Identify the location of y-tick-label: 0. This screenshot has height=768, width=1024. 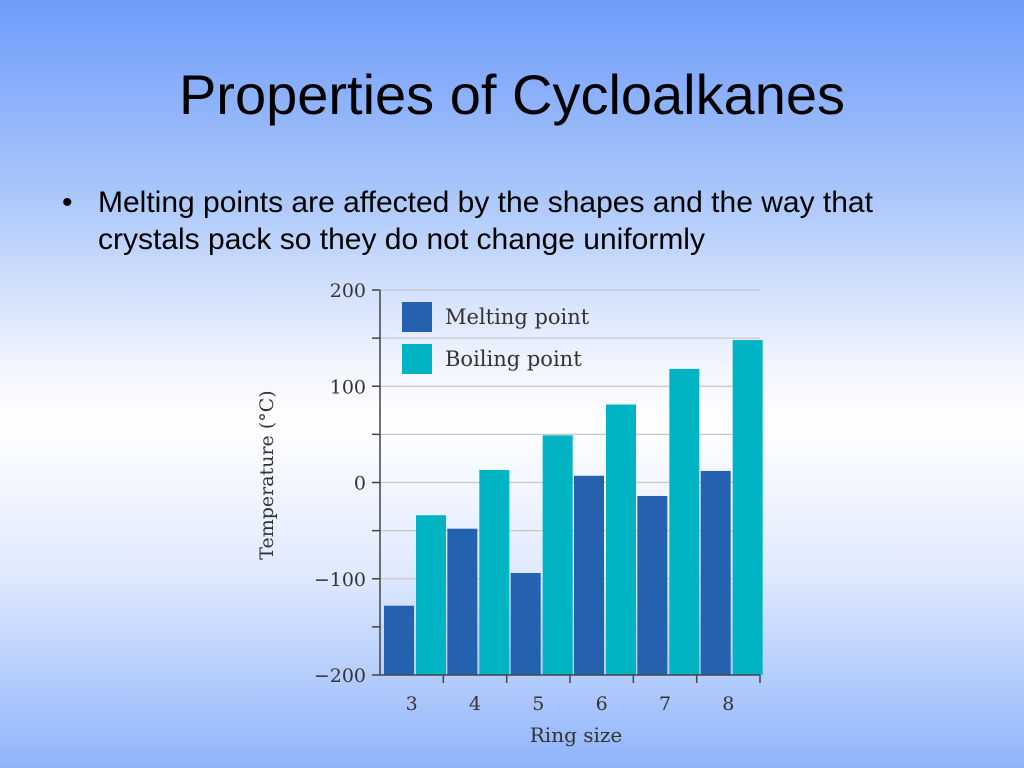
(360, 484).